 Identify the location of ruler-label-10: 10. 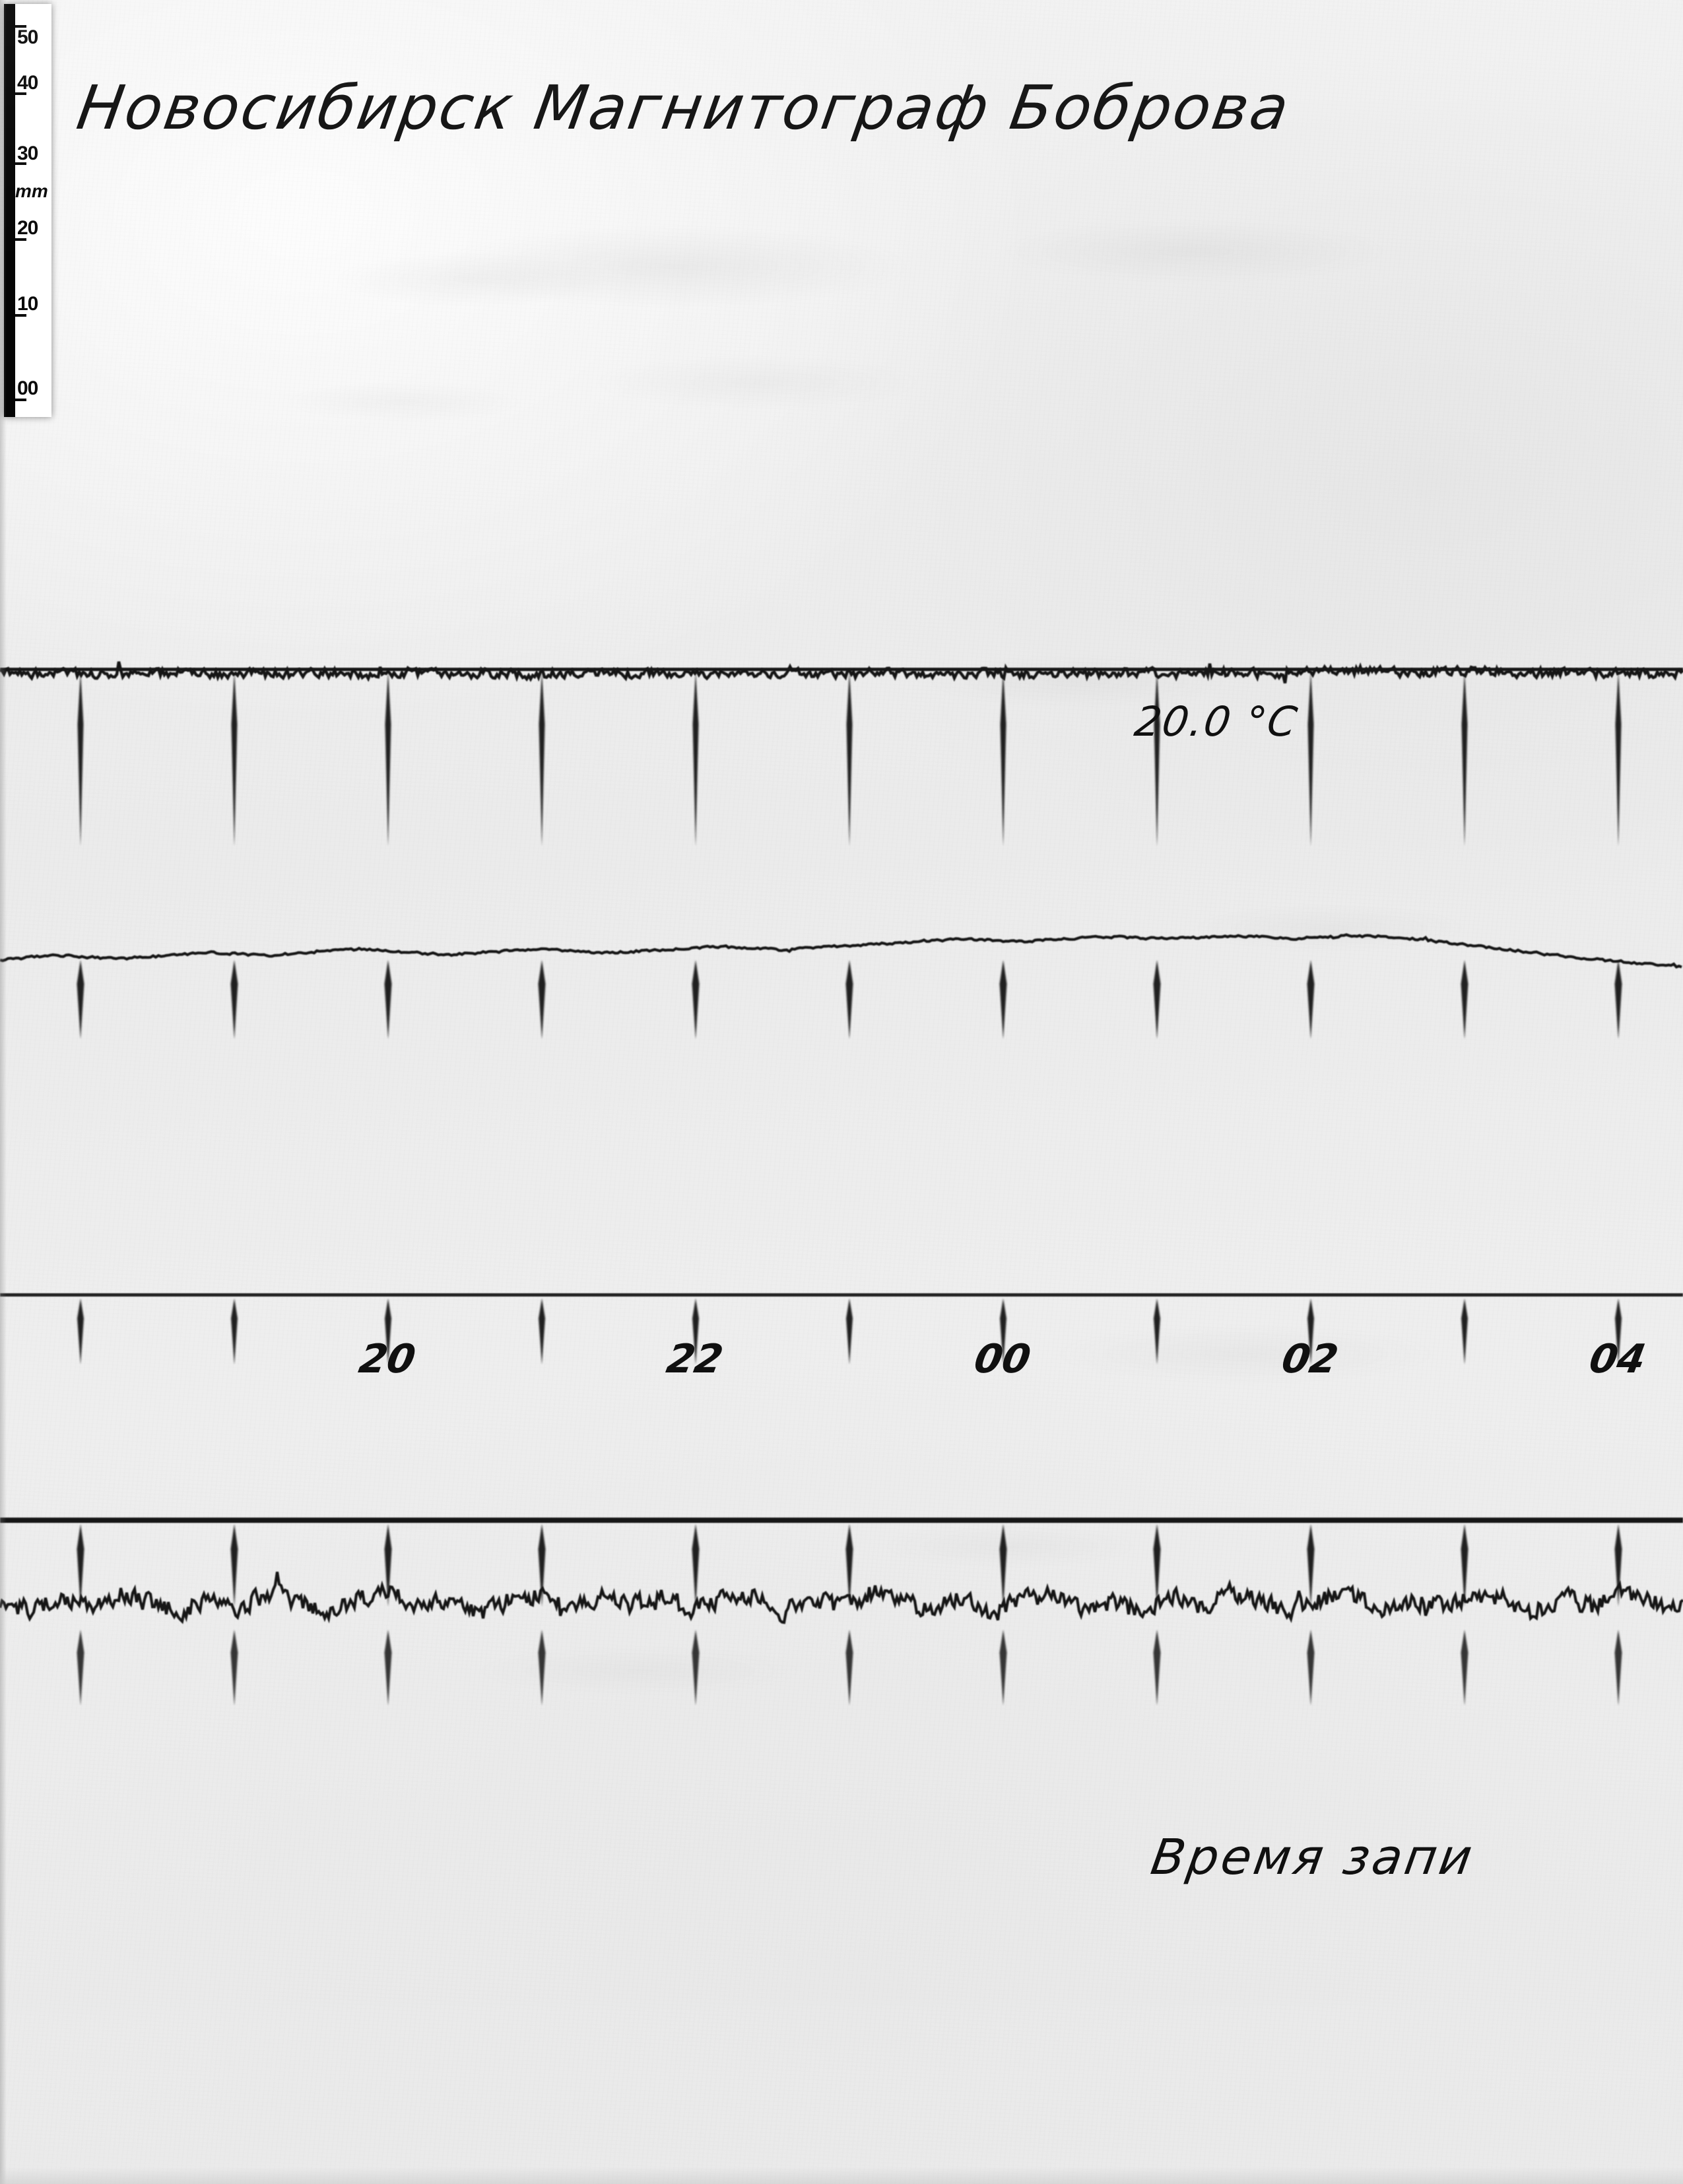
(27, 304).